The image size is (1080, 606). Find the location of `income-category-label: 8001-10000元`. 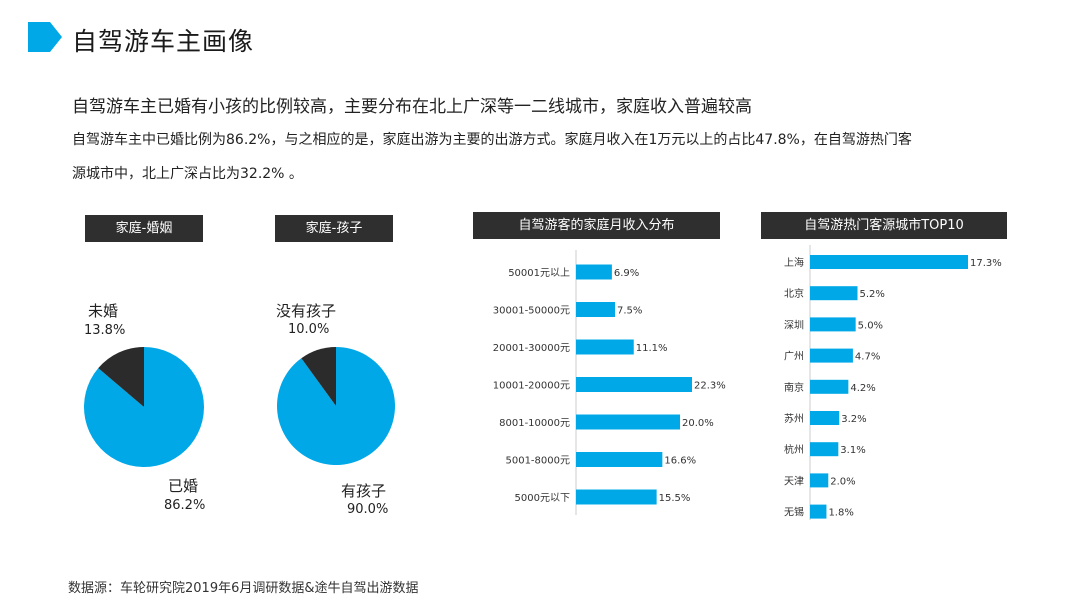

income-category-label: 8001-10000元 is located at coordinates (534, 423).